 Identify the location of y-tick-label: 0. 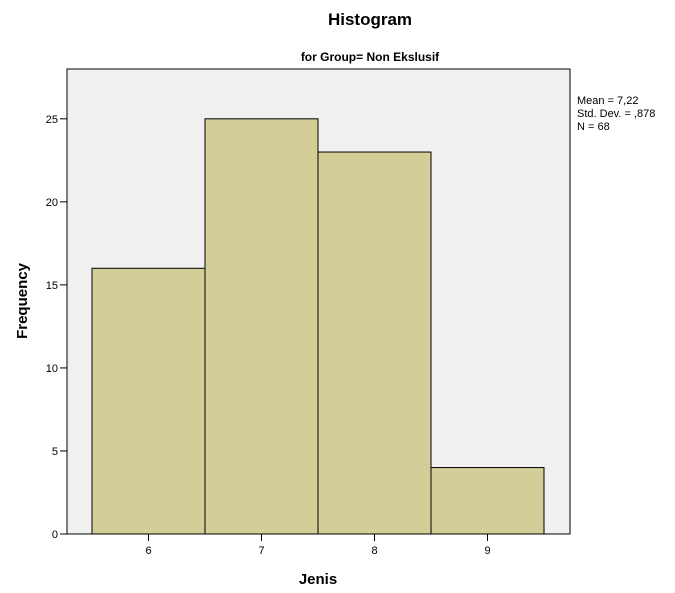
(55, 535).